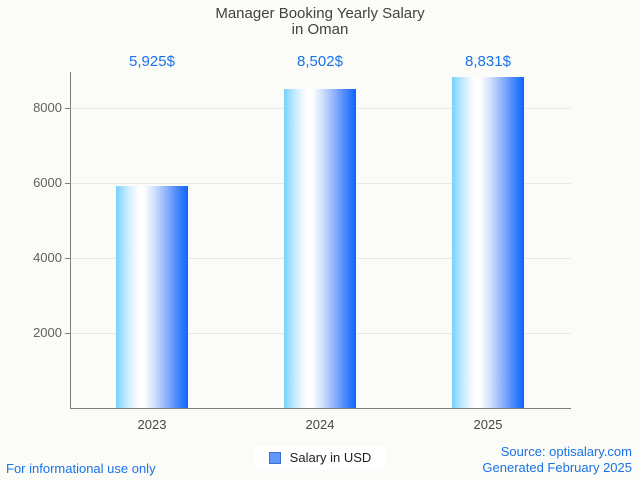 The width and height of the screenshot is (640, 480). Describe the element at coordinates (152, 297) in the screenshot. I see `bar-2023` at that location.